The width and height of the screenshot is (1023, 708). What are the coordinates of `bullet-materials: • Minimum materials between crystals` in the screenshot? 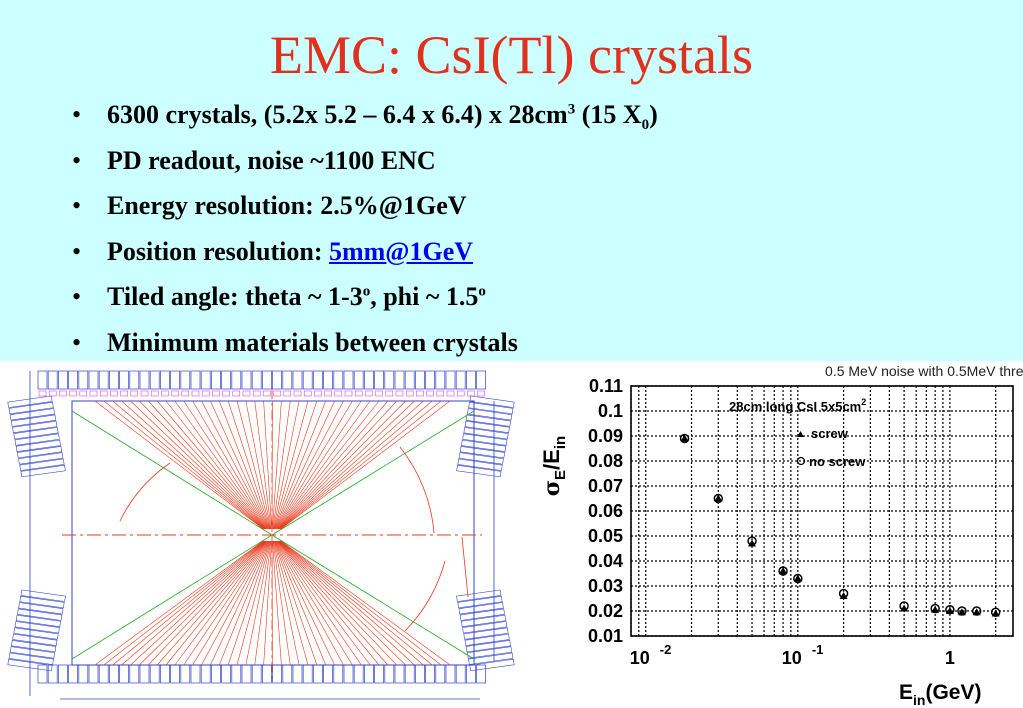 It's located at (365, 351).